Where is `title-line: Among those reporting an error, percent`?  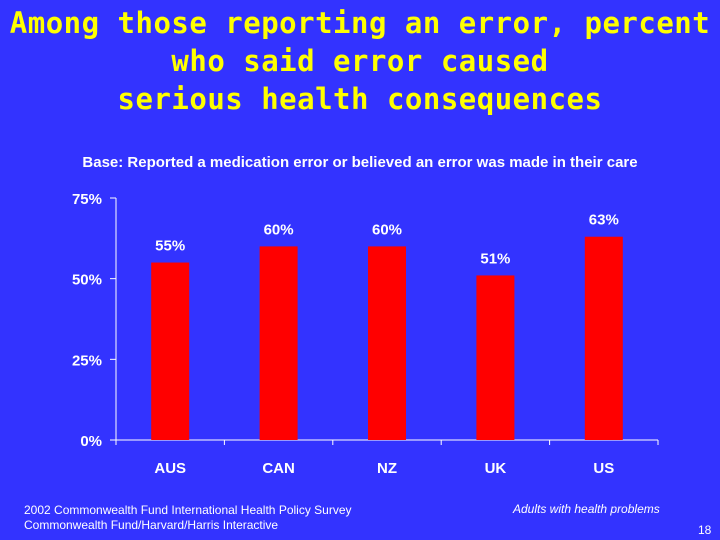 title-line: Among those reporting an error, percent is located at coordinates (360, 23).